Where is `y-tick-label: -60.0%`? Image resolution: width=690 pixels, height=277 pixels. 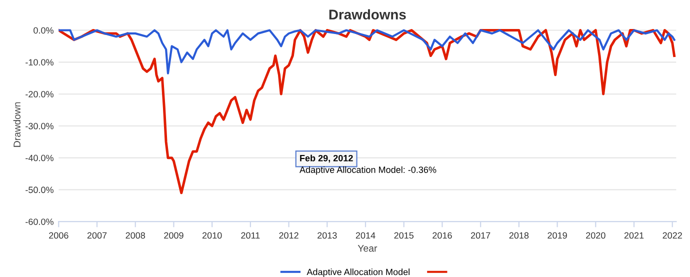 y-tick-label: -60.0% is located at coordinates (40, 221).